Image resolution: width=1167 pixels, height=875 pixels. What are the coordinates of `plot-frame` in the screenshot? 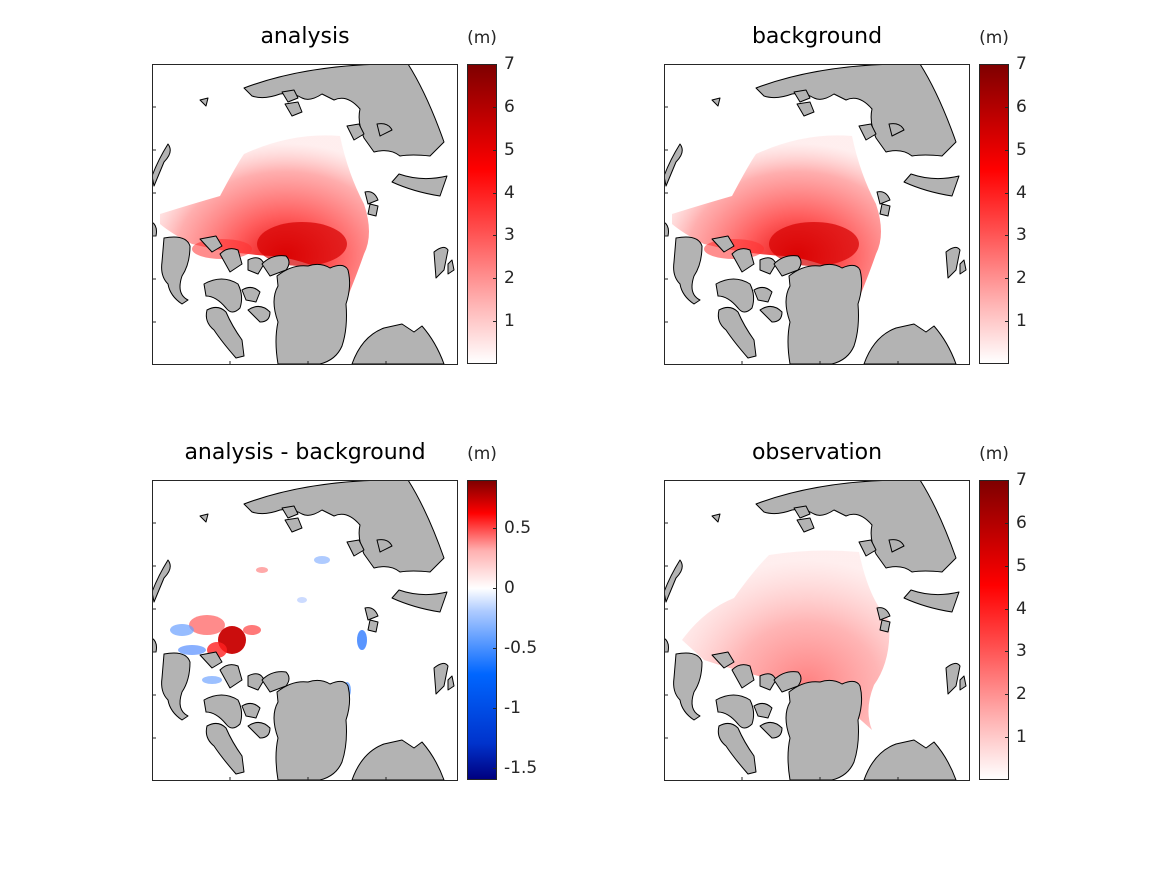 It's located at (817, 630).